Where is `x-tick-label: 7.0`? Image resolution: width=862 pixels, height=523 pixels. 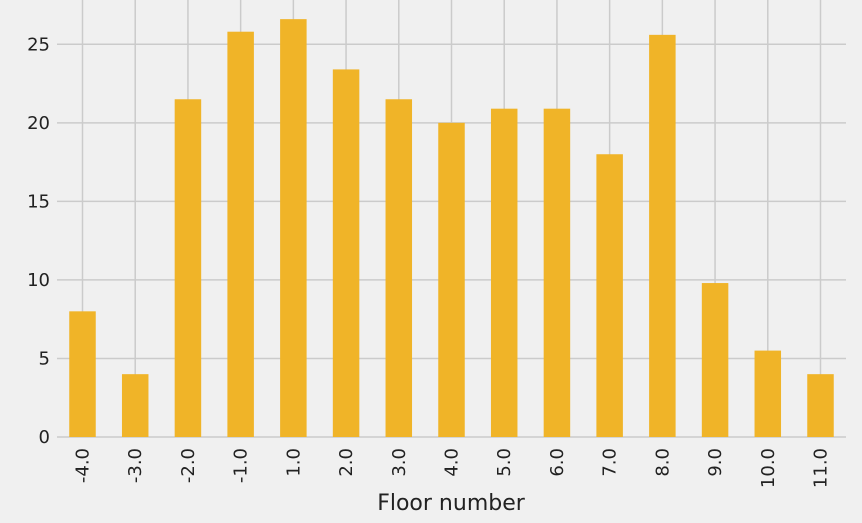 x-tick-label: 7.0 is located at coordinates (610, 462).